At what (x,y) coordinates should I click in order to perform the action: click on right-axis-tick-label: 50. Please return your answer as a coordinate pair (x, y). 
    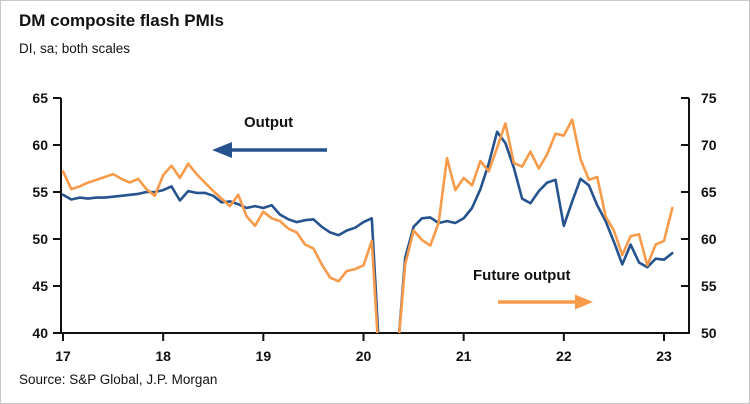
    Looking at the image, I should click on (709, 333).